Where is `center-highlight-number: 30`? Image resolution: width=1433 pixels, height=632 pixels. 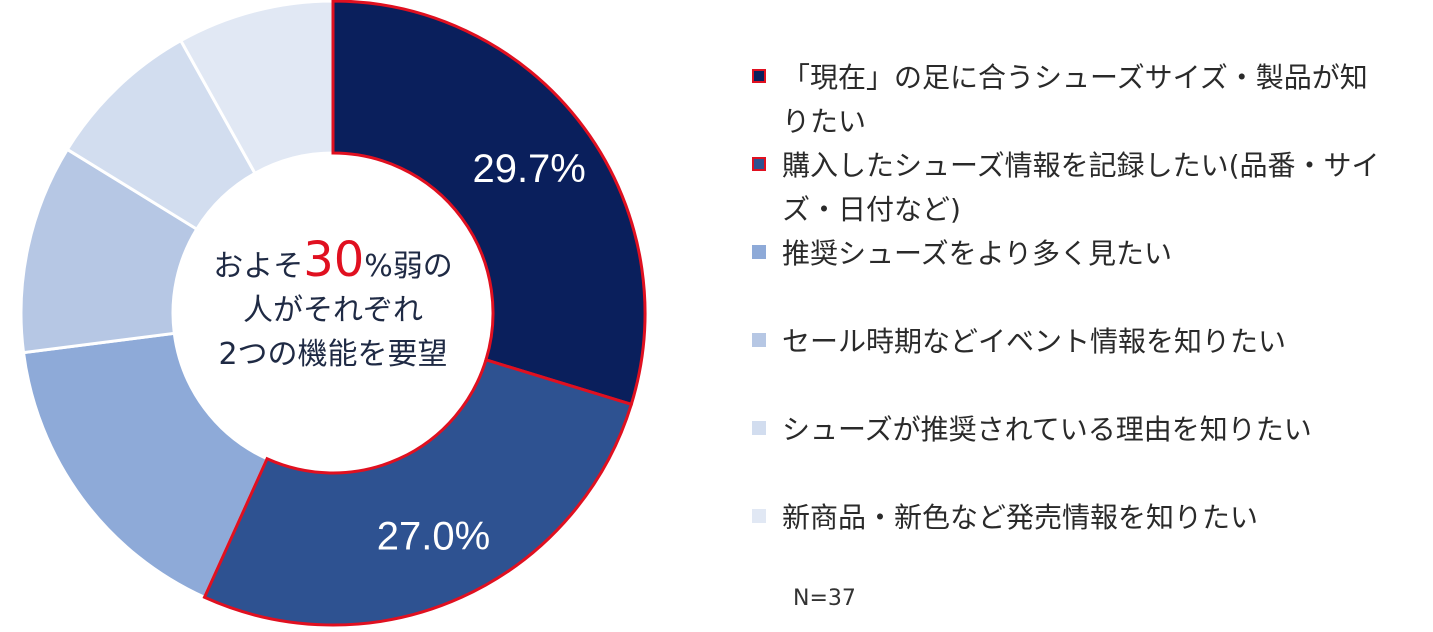 center-highlight-number: 30 is located at coordinates (334, 260).